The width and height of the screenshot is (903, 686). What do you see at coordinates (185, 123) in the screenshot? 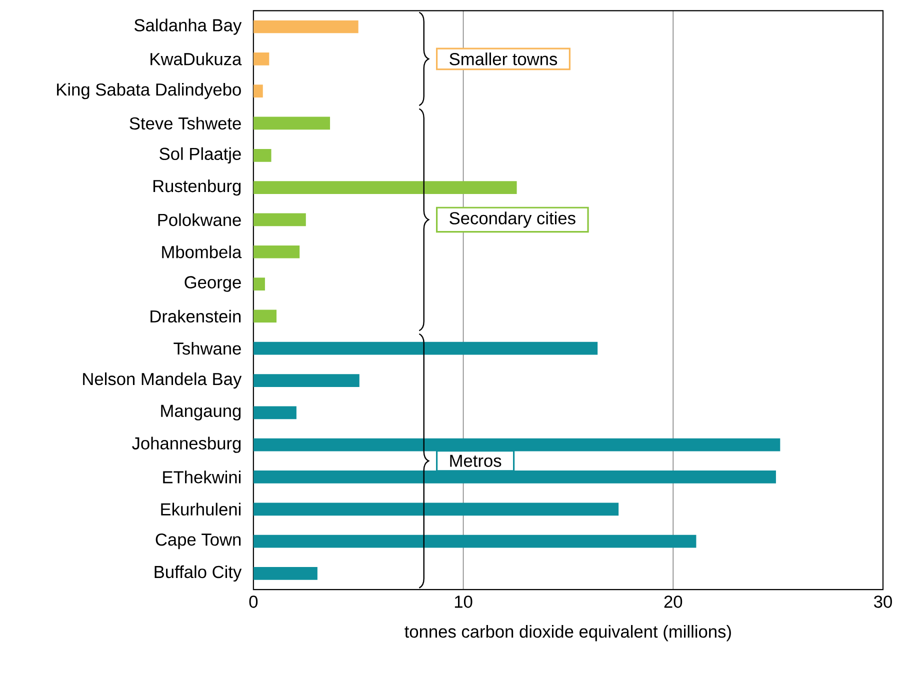
I see `y-tick-label: Steve Tshwete` at bounding box center [185, 123].